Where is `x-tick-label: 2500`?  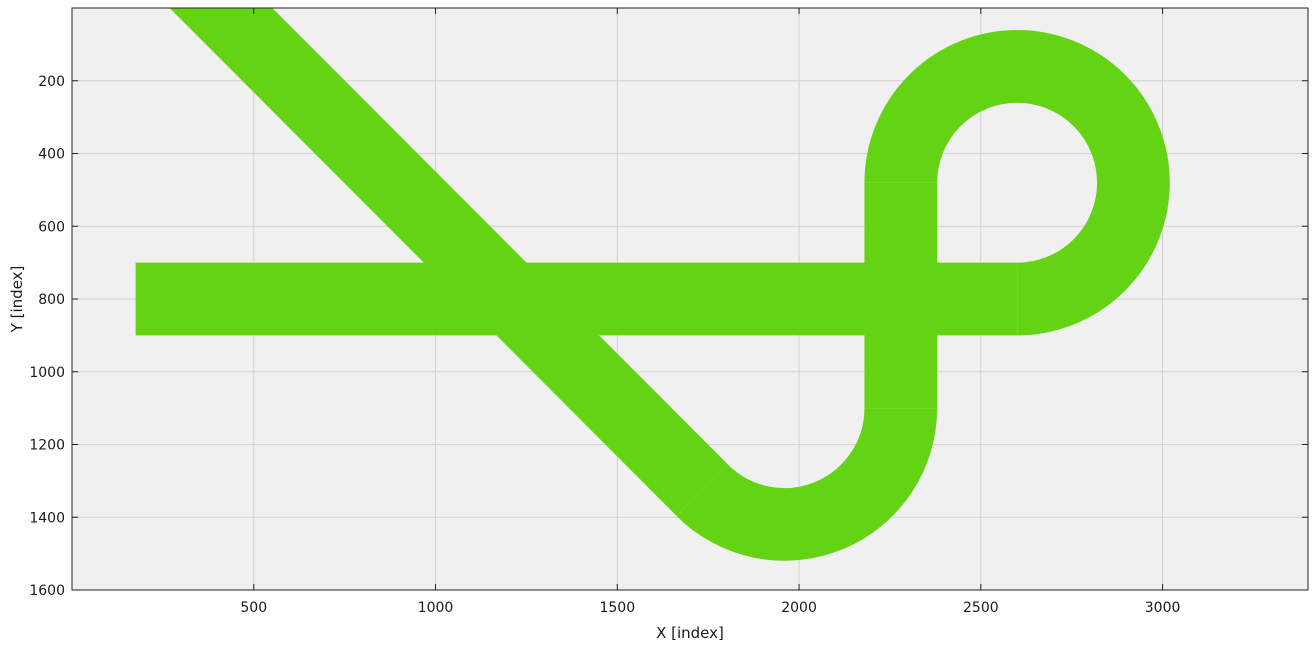 x-tick-label: 2500 is located at coordinates (981, 608).